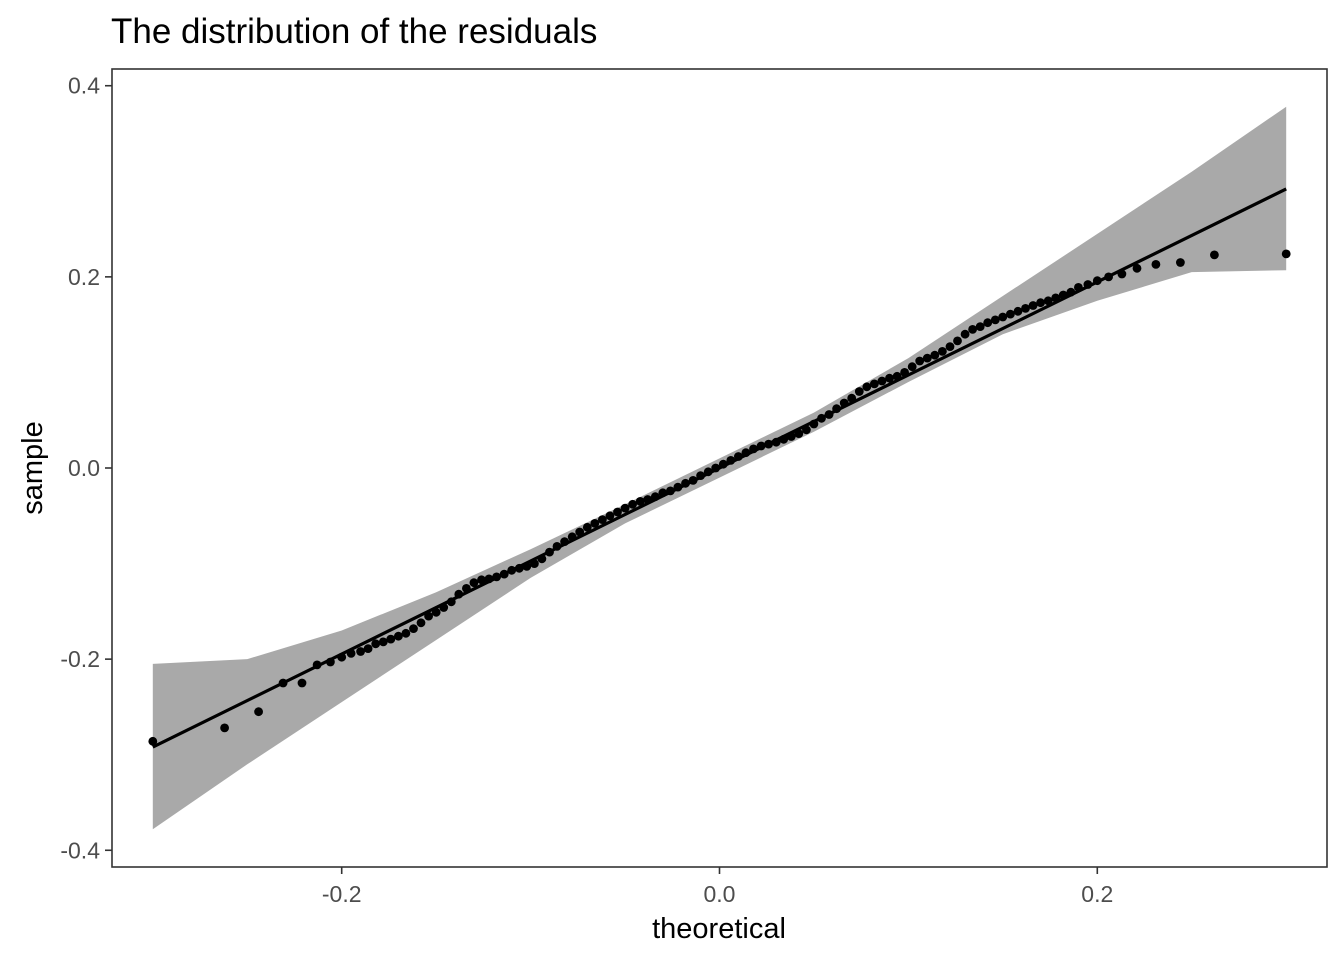  What do you see at coordinates (719, 929) in the screenshot?
I see `x-axis-title: theoretical` at bounding box center [719, 929].